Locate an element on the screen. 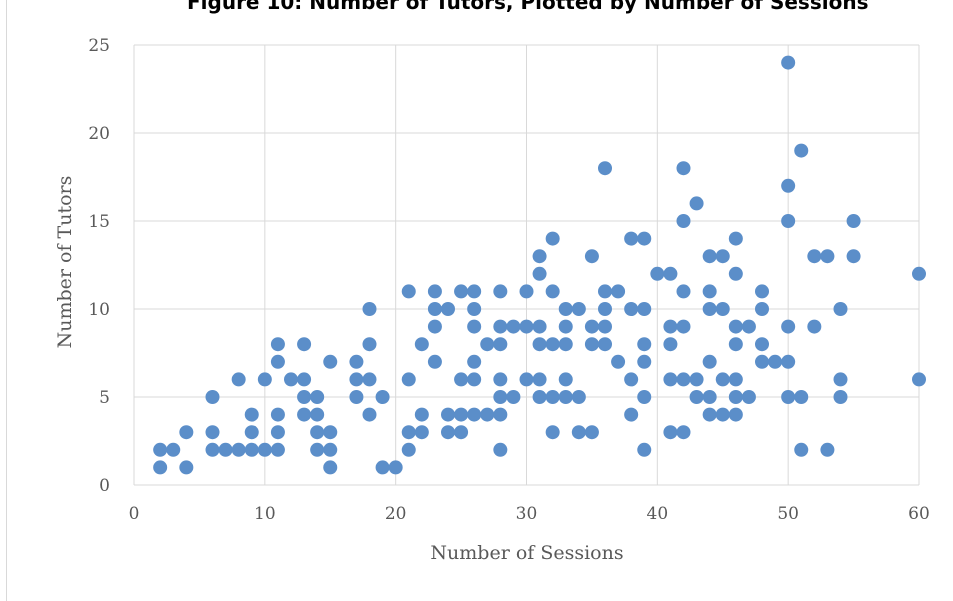 This screenshot has height=601, width=953. x-tick-label: 20 is located at coordinates (396, 514).